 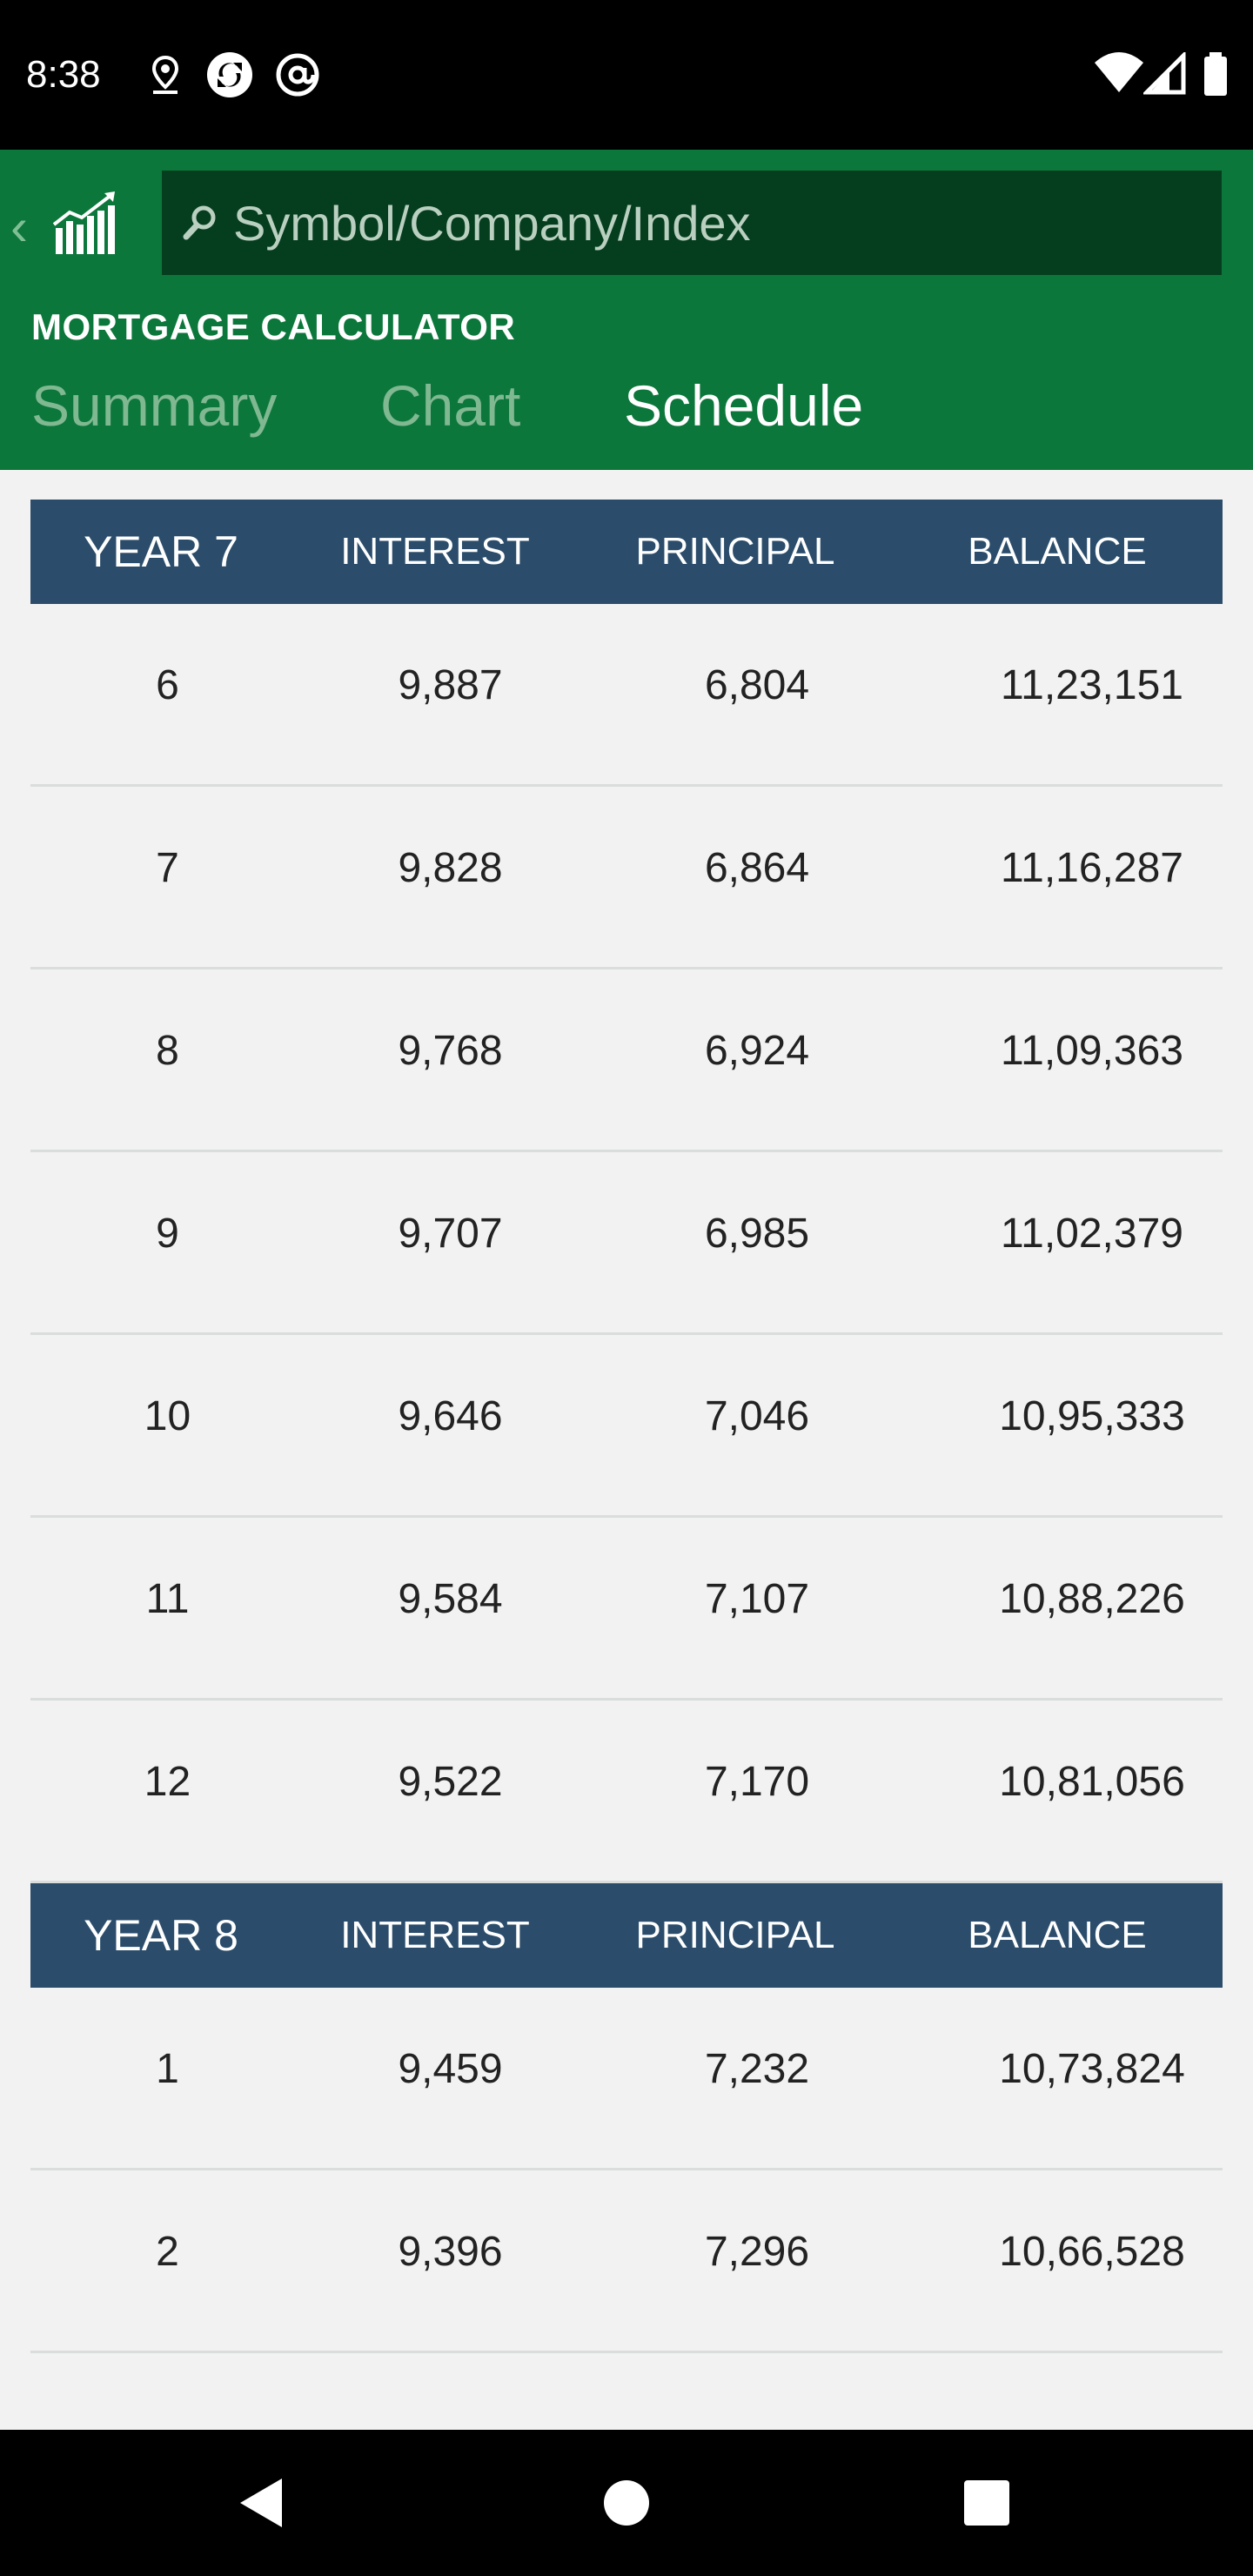 What do you see at coordinates (261, 2502) in the screenshot?
I see `back-icon` at bounding box center [261, 2502].